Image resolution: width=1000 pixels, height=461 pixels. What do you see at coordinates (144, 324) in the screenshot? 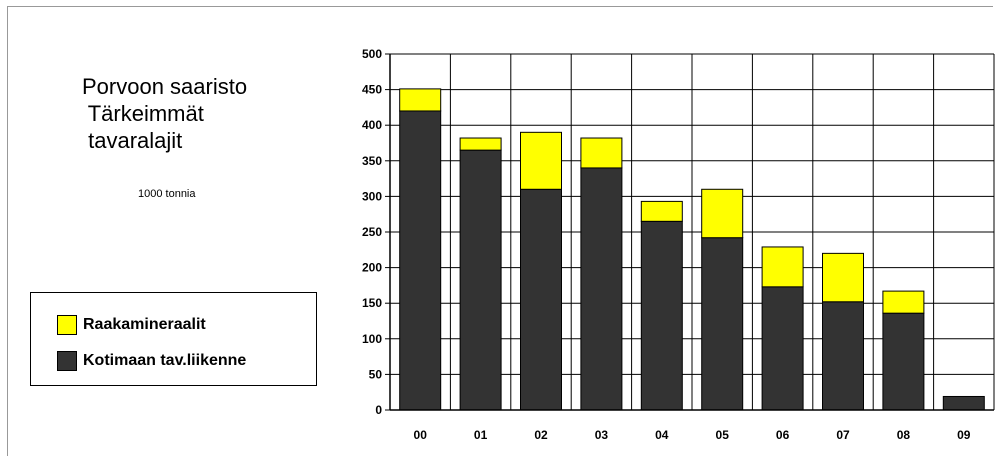
I see `legend-label-raakamineraalit: Raakamineraalit` at bounding box center [144, 324].